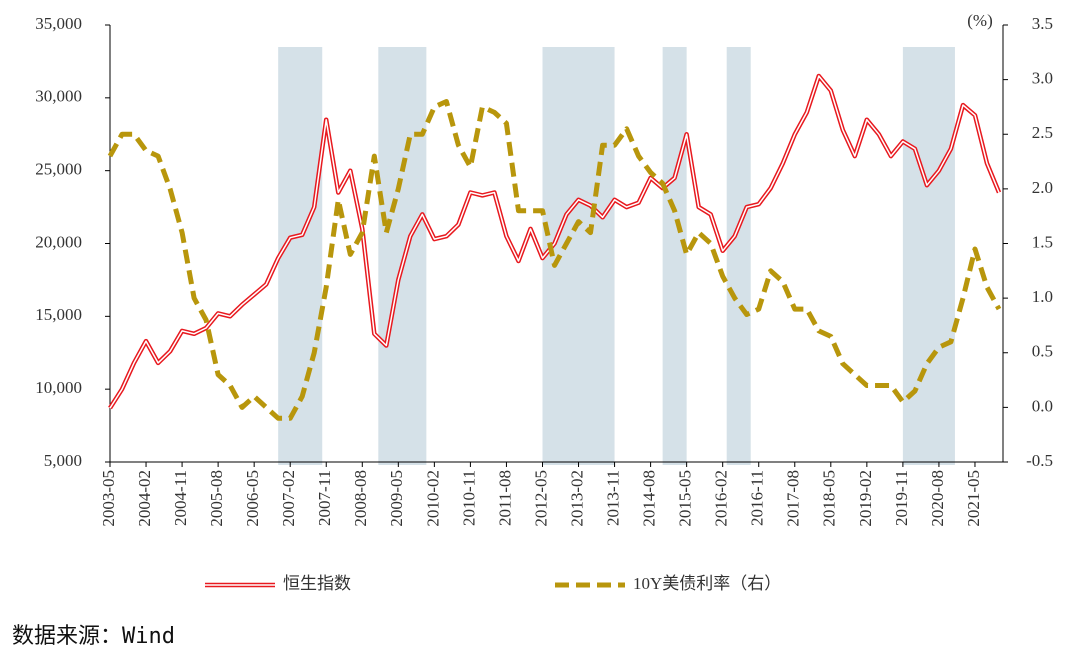 Image resolution: width=1080 pixels, height=659 pixels. What do you see at coordinates (1042, 132) in the screenshot?
I see `y2-tick-label: 2.5` at bounding box center [1042, 132].